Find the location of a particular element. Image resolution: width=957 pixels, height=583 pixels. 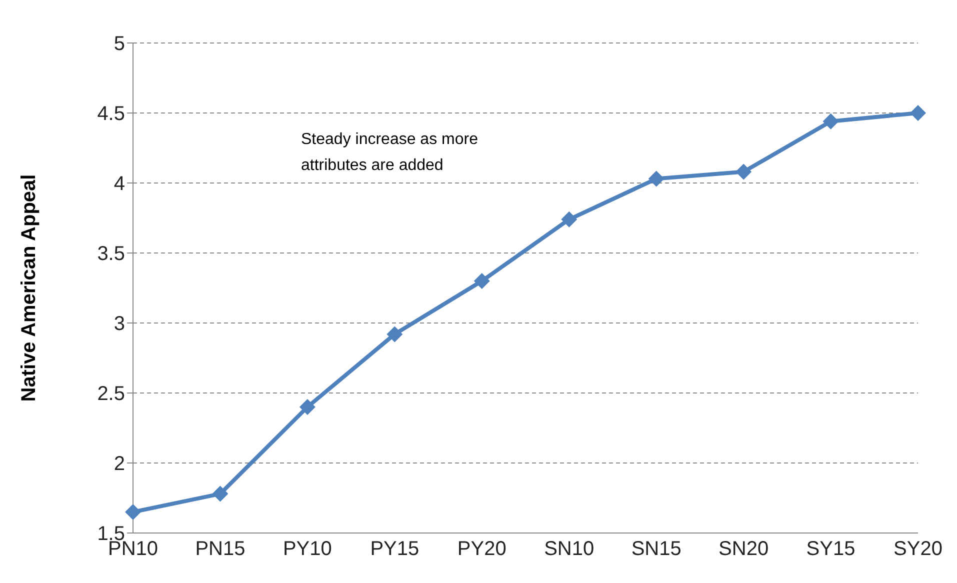

x-tick-label: PY15 is located at coordinates (395, 549).